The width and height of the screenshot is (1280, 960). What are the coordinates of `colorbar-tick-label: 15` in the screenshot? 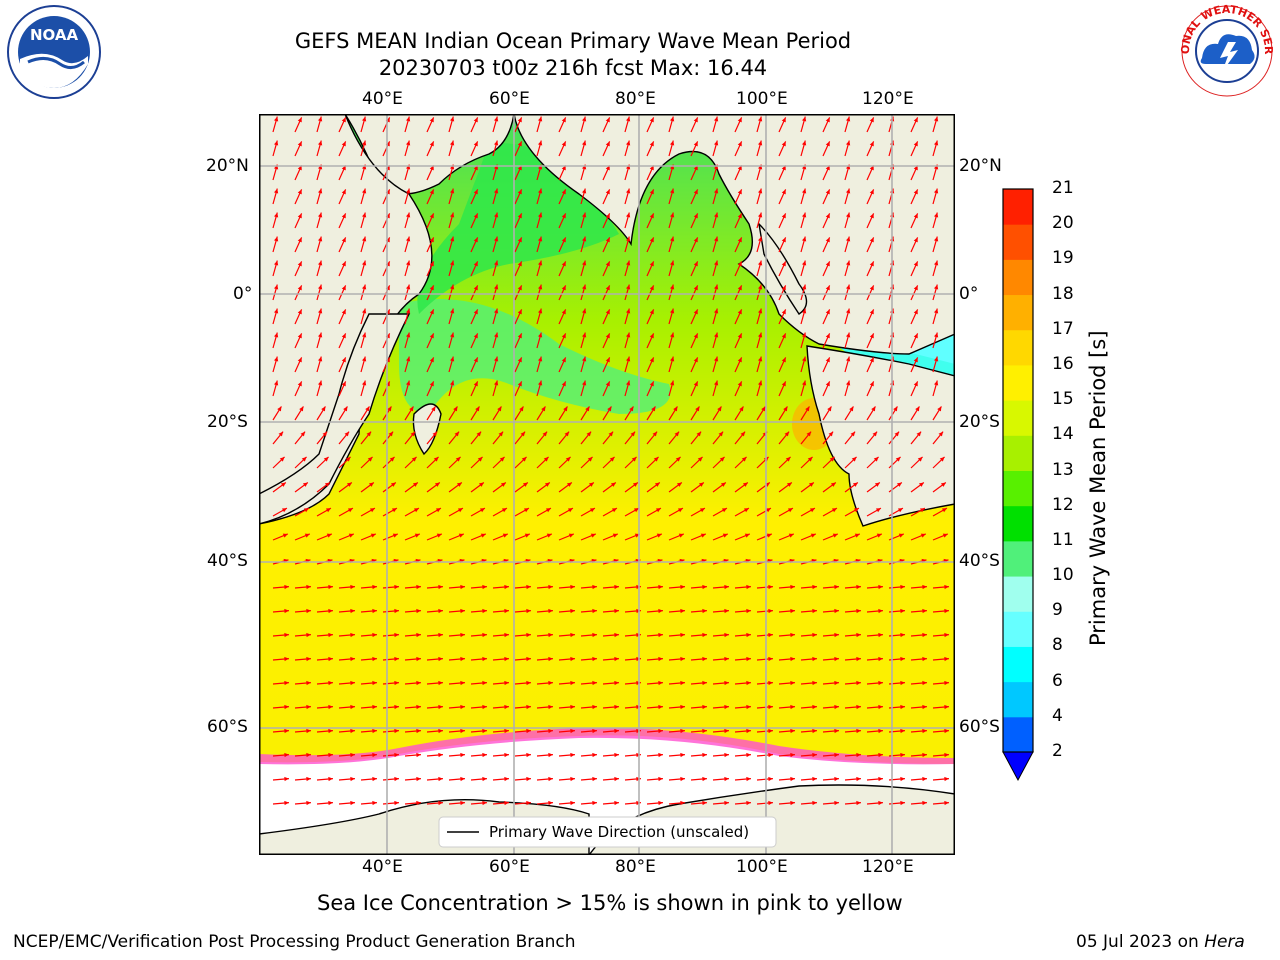 It's located at (1063, 399).